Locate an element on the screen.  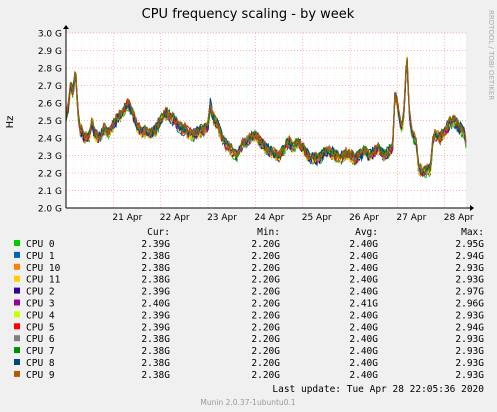
x-tick-label: 23 Apr is located at coordinates (222, 218).